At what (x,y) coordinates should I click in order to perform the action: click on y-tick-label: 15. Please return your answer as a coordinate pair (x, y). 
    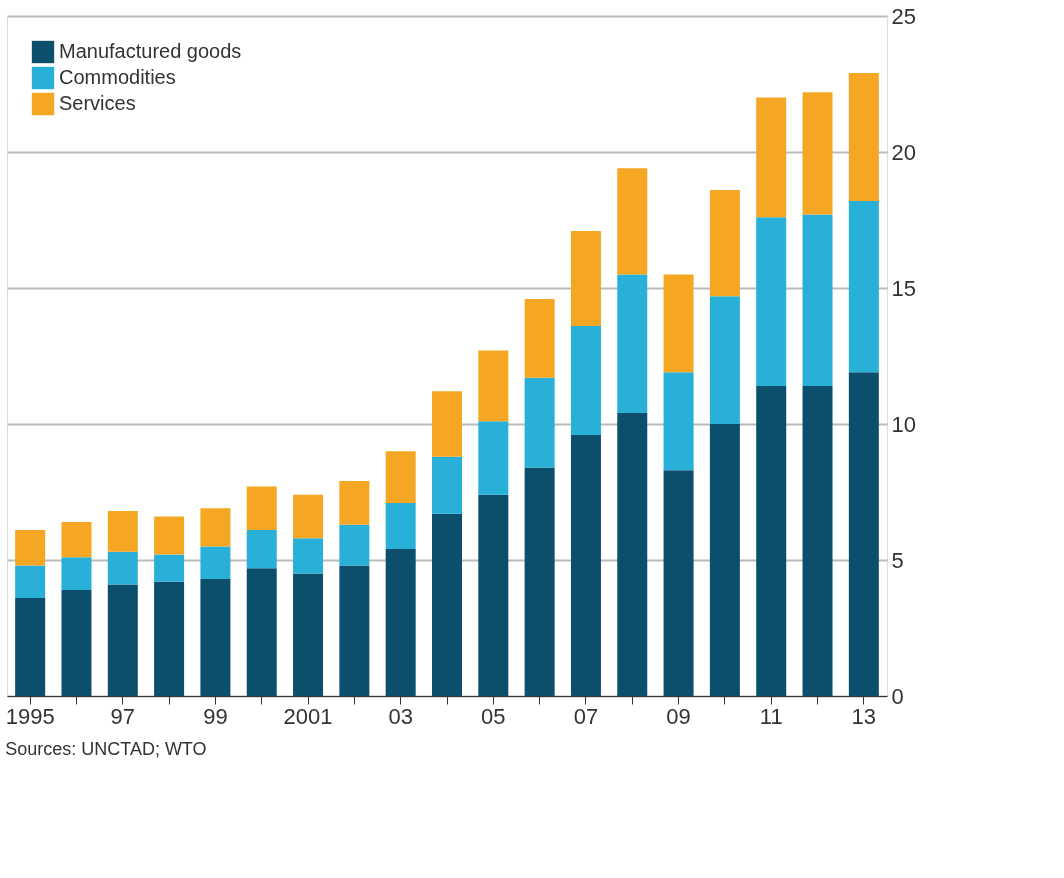
    Looking at the image, I should click on (903, 288).